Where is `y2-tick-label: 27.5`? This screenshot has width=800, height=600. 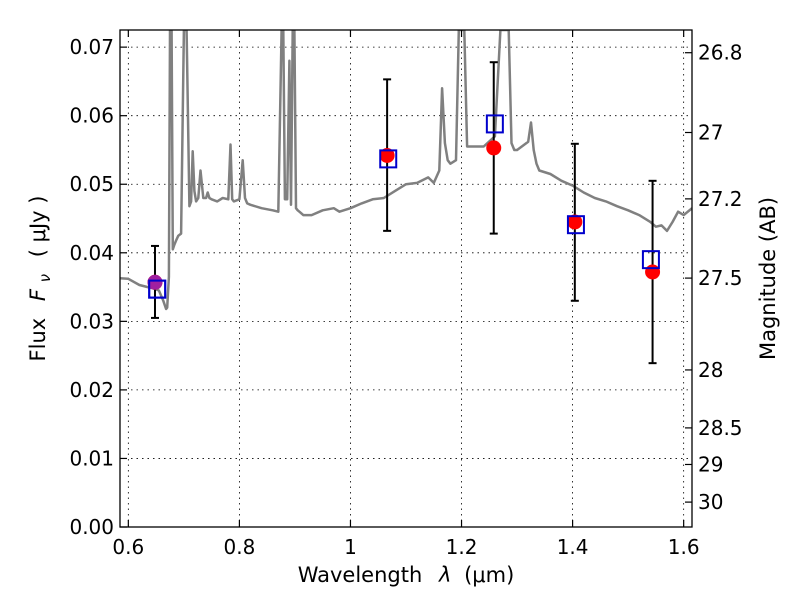 y2-tick-label: 27.5 is located at coordinates (720, 278).